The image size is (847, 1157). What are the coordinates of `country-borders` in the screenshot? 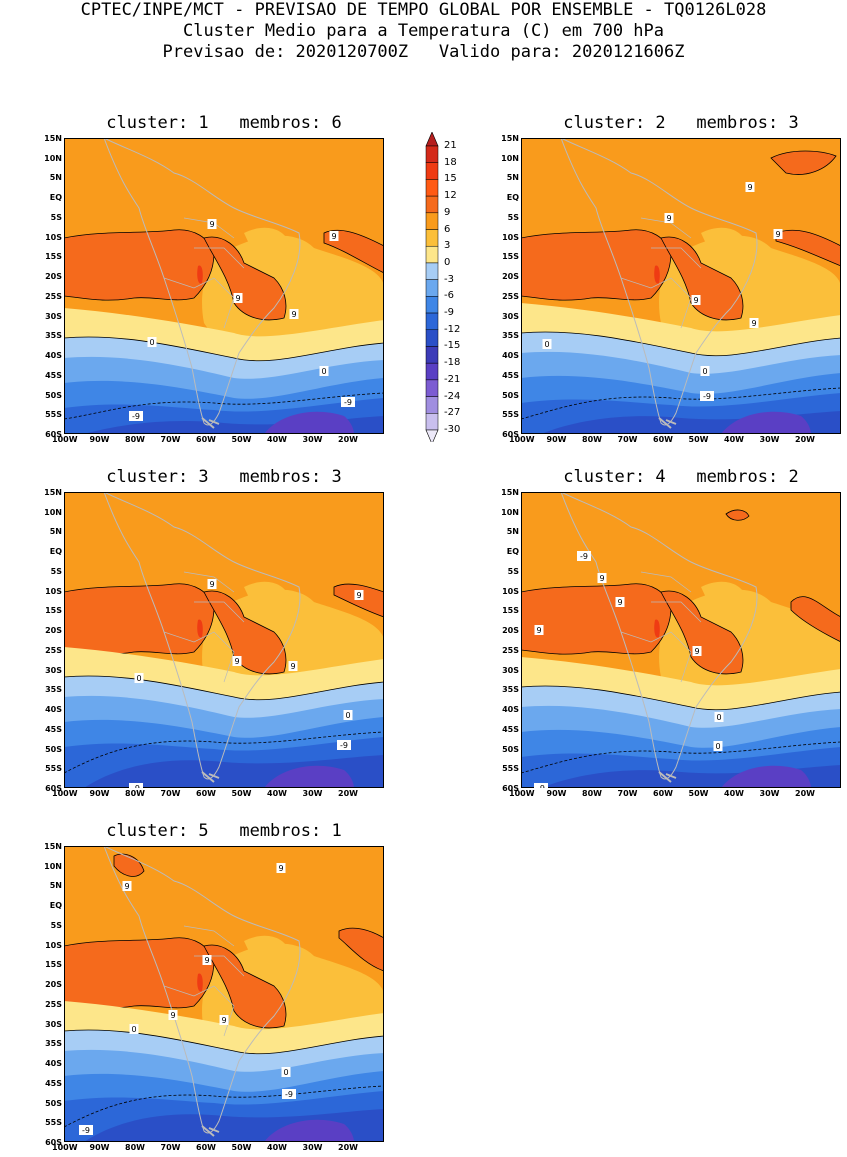 It's located at (204, 627).